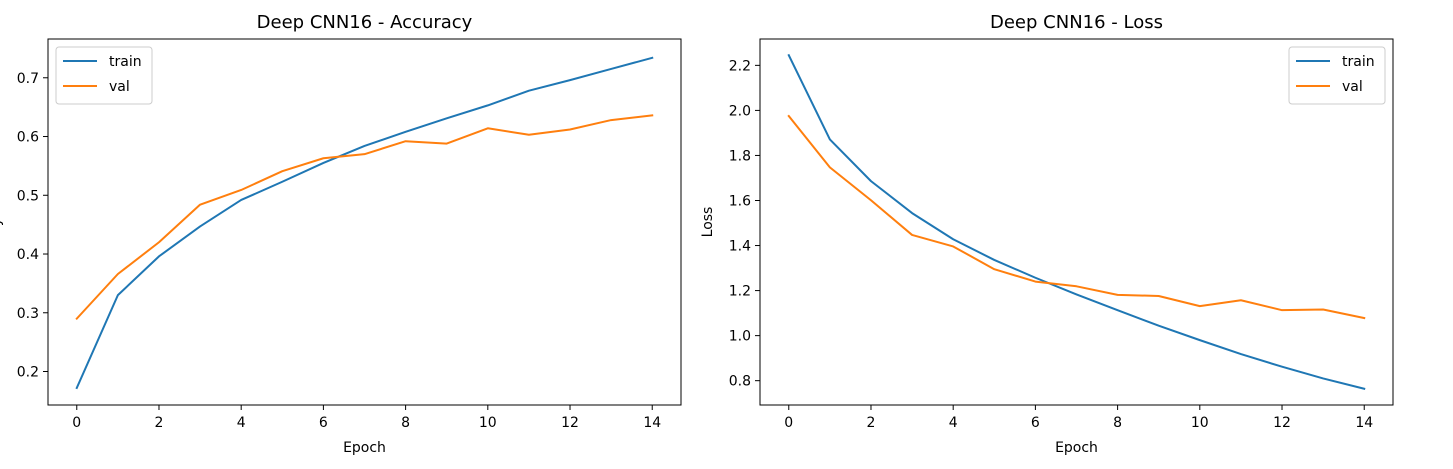 Image resolution: width=1453 pixels, height=469 pixels. Describe the element at coordinates (740, 292) in the screenshot. I see `y-tick-label: 1.2` at that location.